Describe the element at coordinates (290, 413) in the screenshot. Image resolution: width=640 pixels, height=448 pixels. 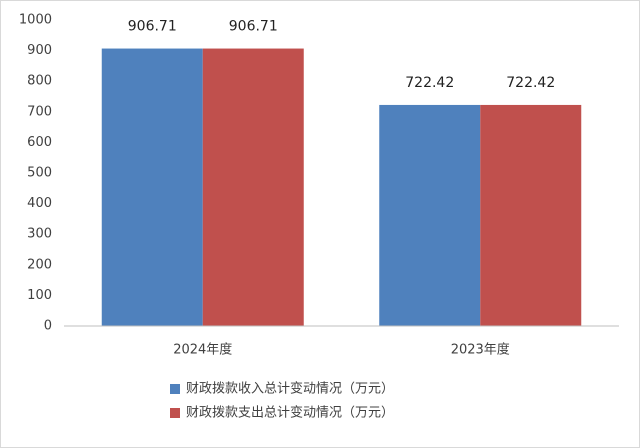
I see `legend-label: 财政拨款支出总计变动情况（万元）` at that location.